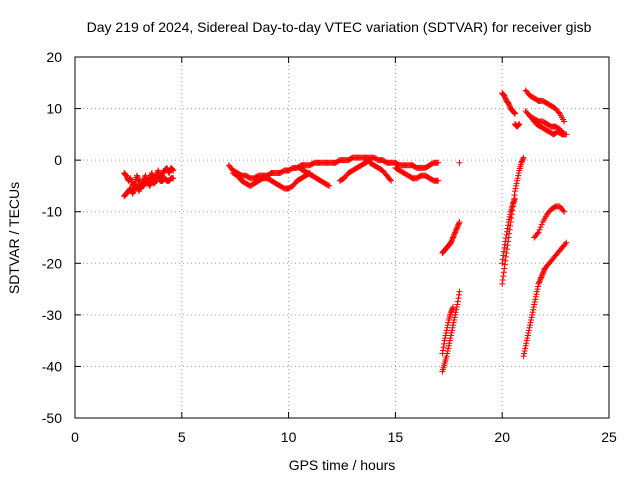 Image resolution: width=640 pixels, height=480 pixels. I want to click on series-late-track-L, so click(555, 255).